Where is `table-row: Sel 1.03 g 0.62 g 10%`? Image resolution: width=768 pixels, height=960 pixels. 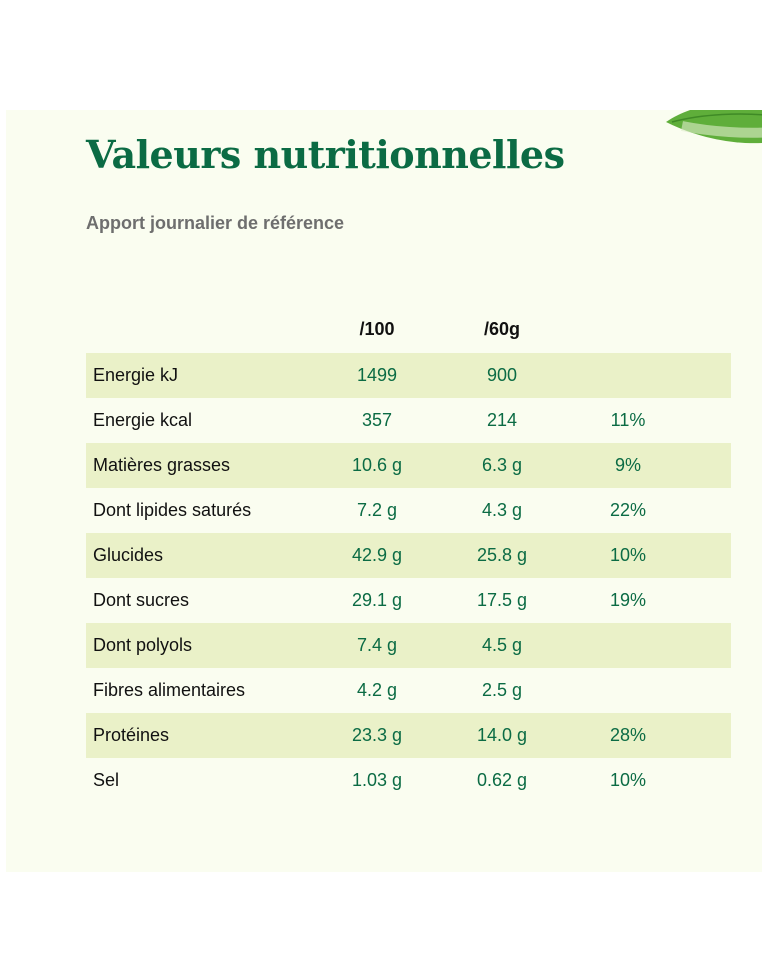 table-row: Sel 1.03 g 0.62 g 10% is located at coordinates (408, 780).